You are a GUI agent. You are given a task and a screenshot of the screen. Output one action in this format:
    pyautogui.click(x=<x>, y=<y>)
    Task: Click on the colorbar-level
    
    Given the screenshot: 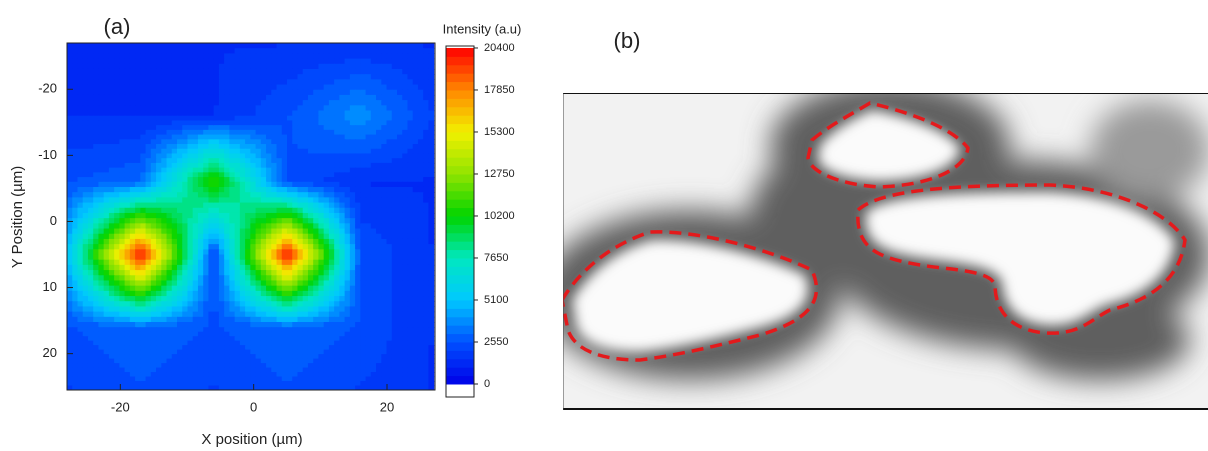 What is the action you would take?
    pyautogui.click(x=460, y=103)
    